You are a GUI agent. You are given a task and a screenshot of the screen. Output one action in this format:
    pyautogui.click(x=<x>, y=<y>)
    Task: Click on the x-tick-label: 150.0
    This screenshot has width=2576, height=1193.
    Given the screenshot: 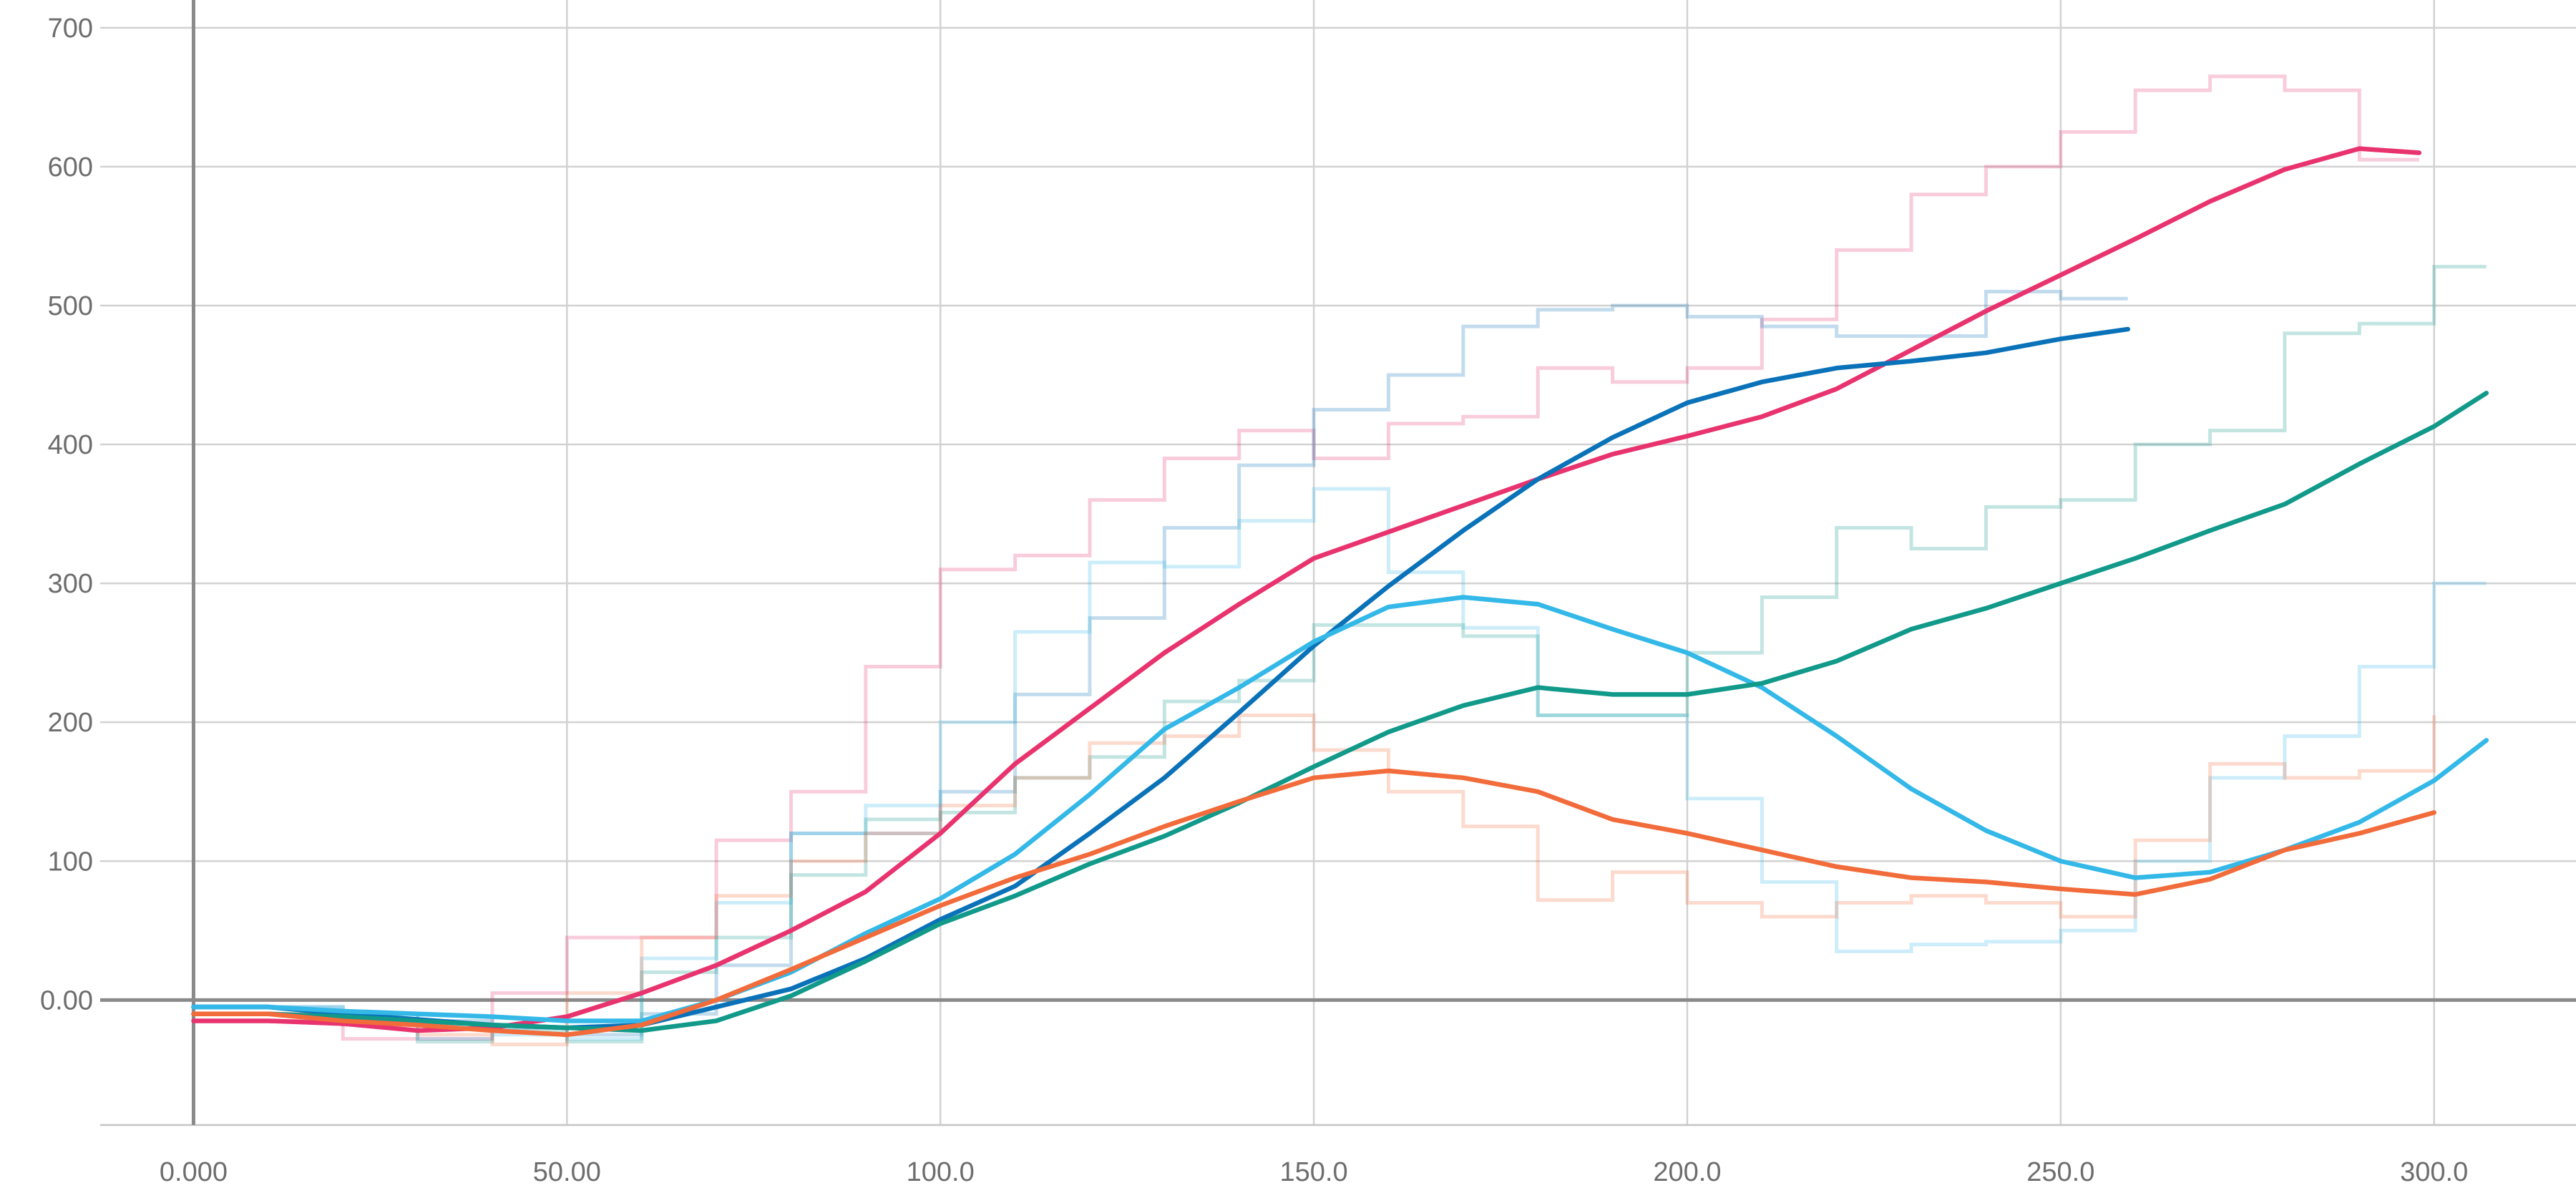 What is the action you would take?
    pyautogui.click(x=1314, y=1172)
    